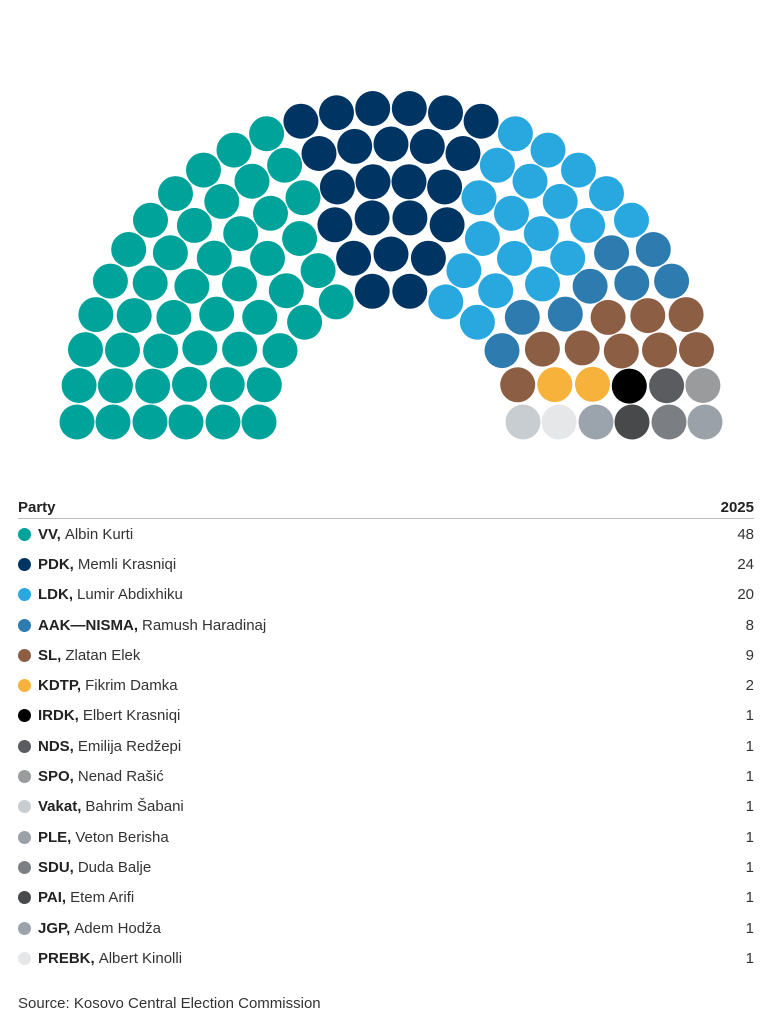 This screenshot has width=768, height=1024. I want to click on party-seat-count: 48, so click(745, 534).